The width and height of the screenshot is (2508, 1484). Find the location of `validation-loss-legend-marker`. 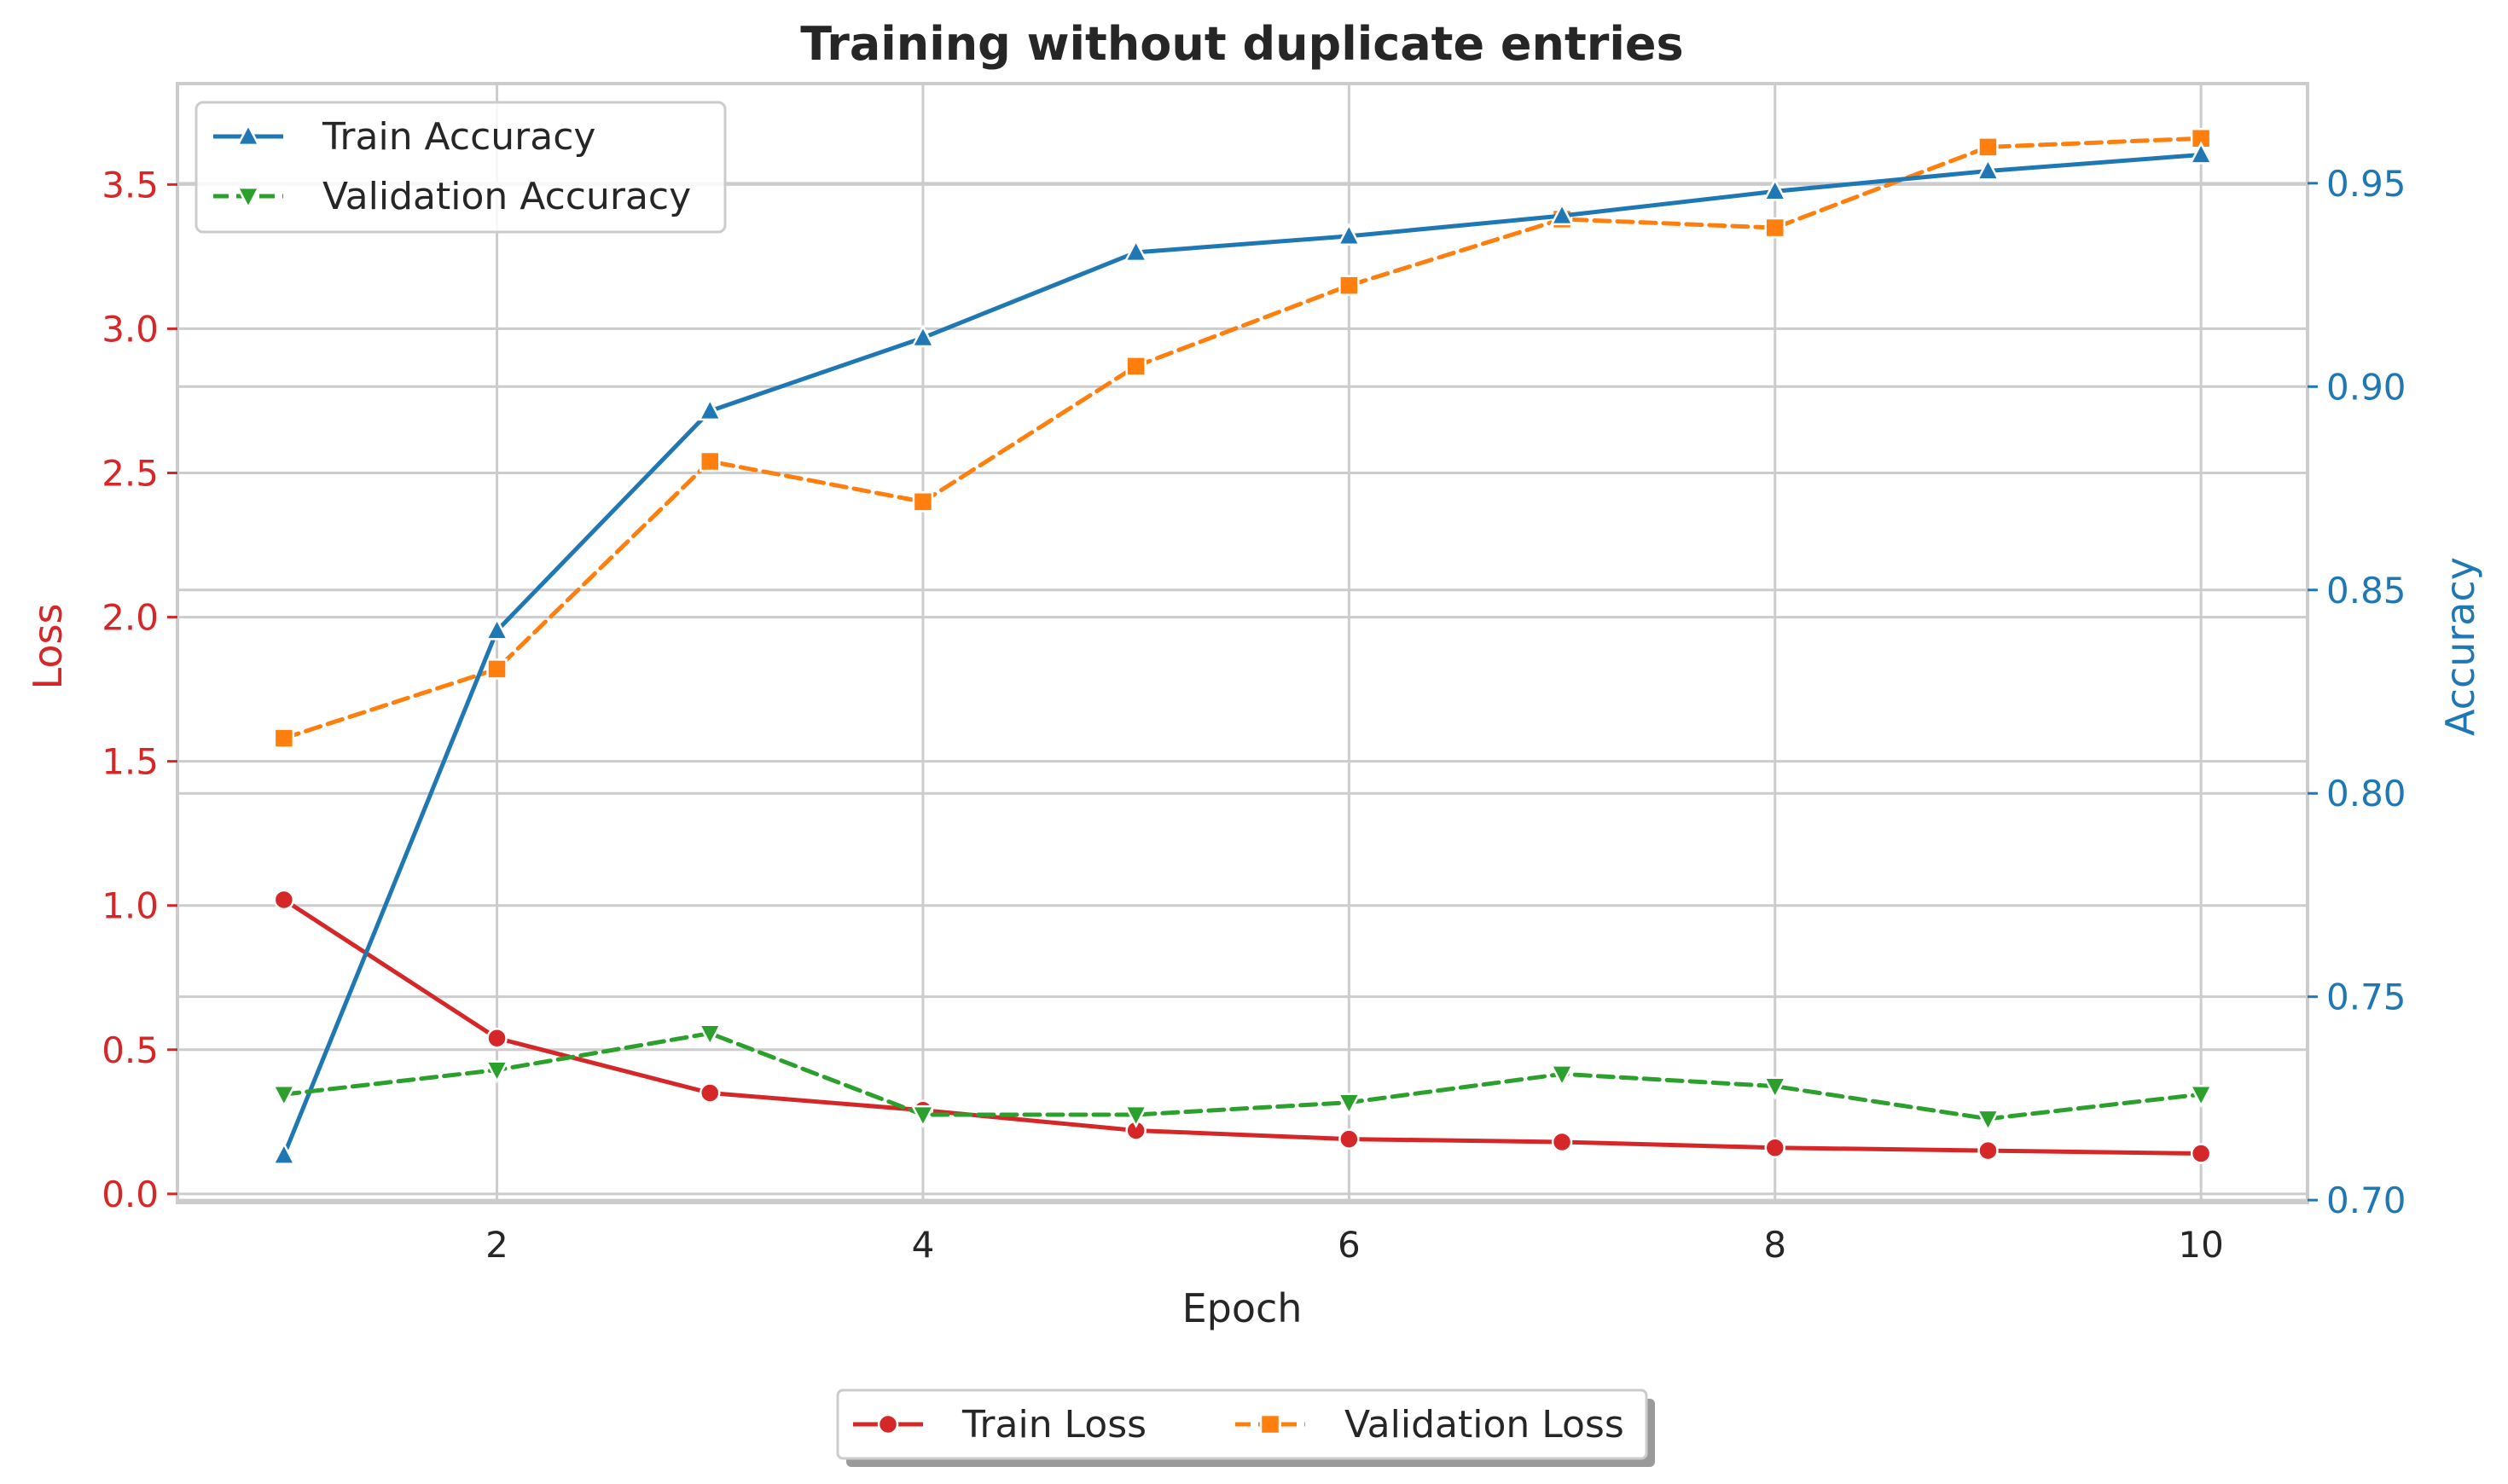

validation-loss-legend-marker is located at coordinates (1270, 1424).